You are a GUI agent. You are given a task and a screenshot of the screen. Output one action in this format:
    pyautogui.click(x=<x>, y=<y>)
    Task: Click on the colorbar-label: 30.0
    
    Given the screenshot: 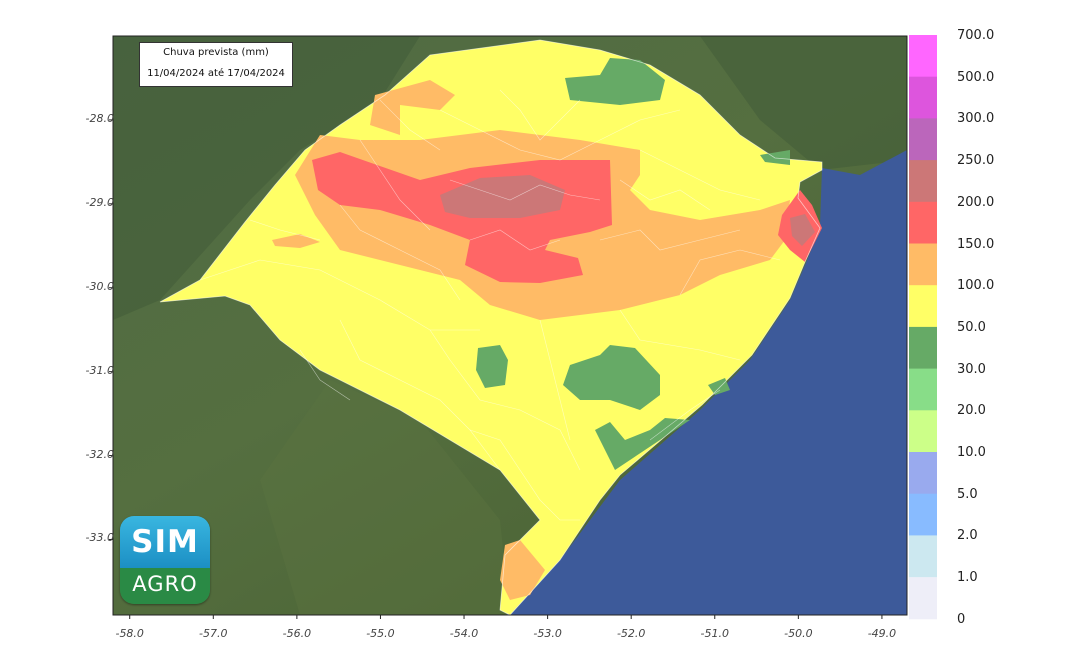 What is the action you would take?
    pyautogui.click(x=971, y=369)
    